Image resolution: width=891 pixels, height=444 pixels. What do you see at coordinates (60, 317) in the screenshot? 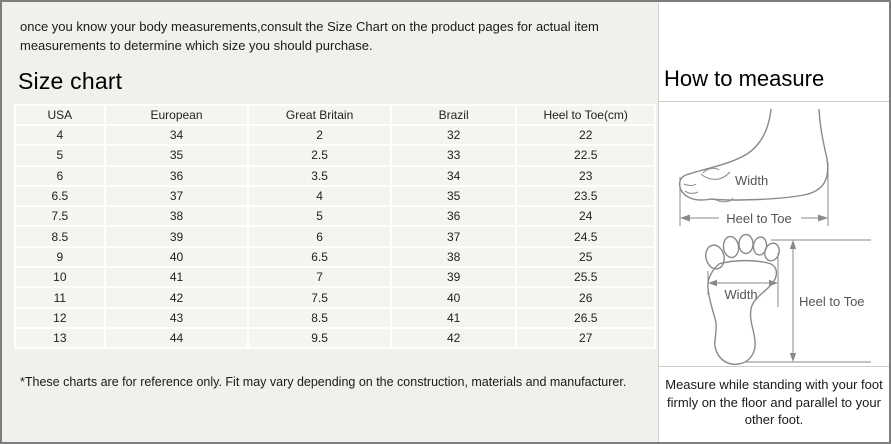
I see `table-cell: 12` at bounding box center [60, 317].